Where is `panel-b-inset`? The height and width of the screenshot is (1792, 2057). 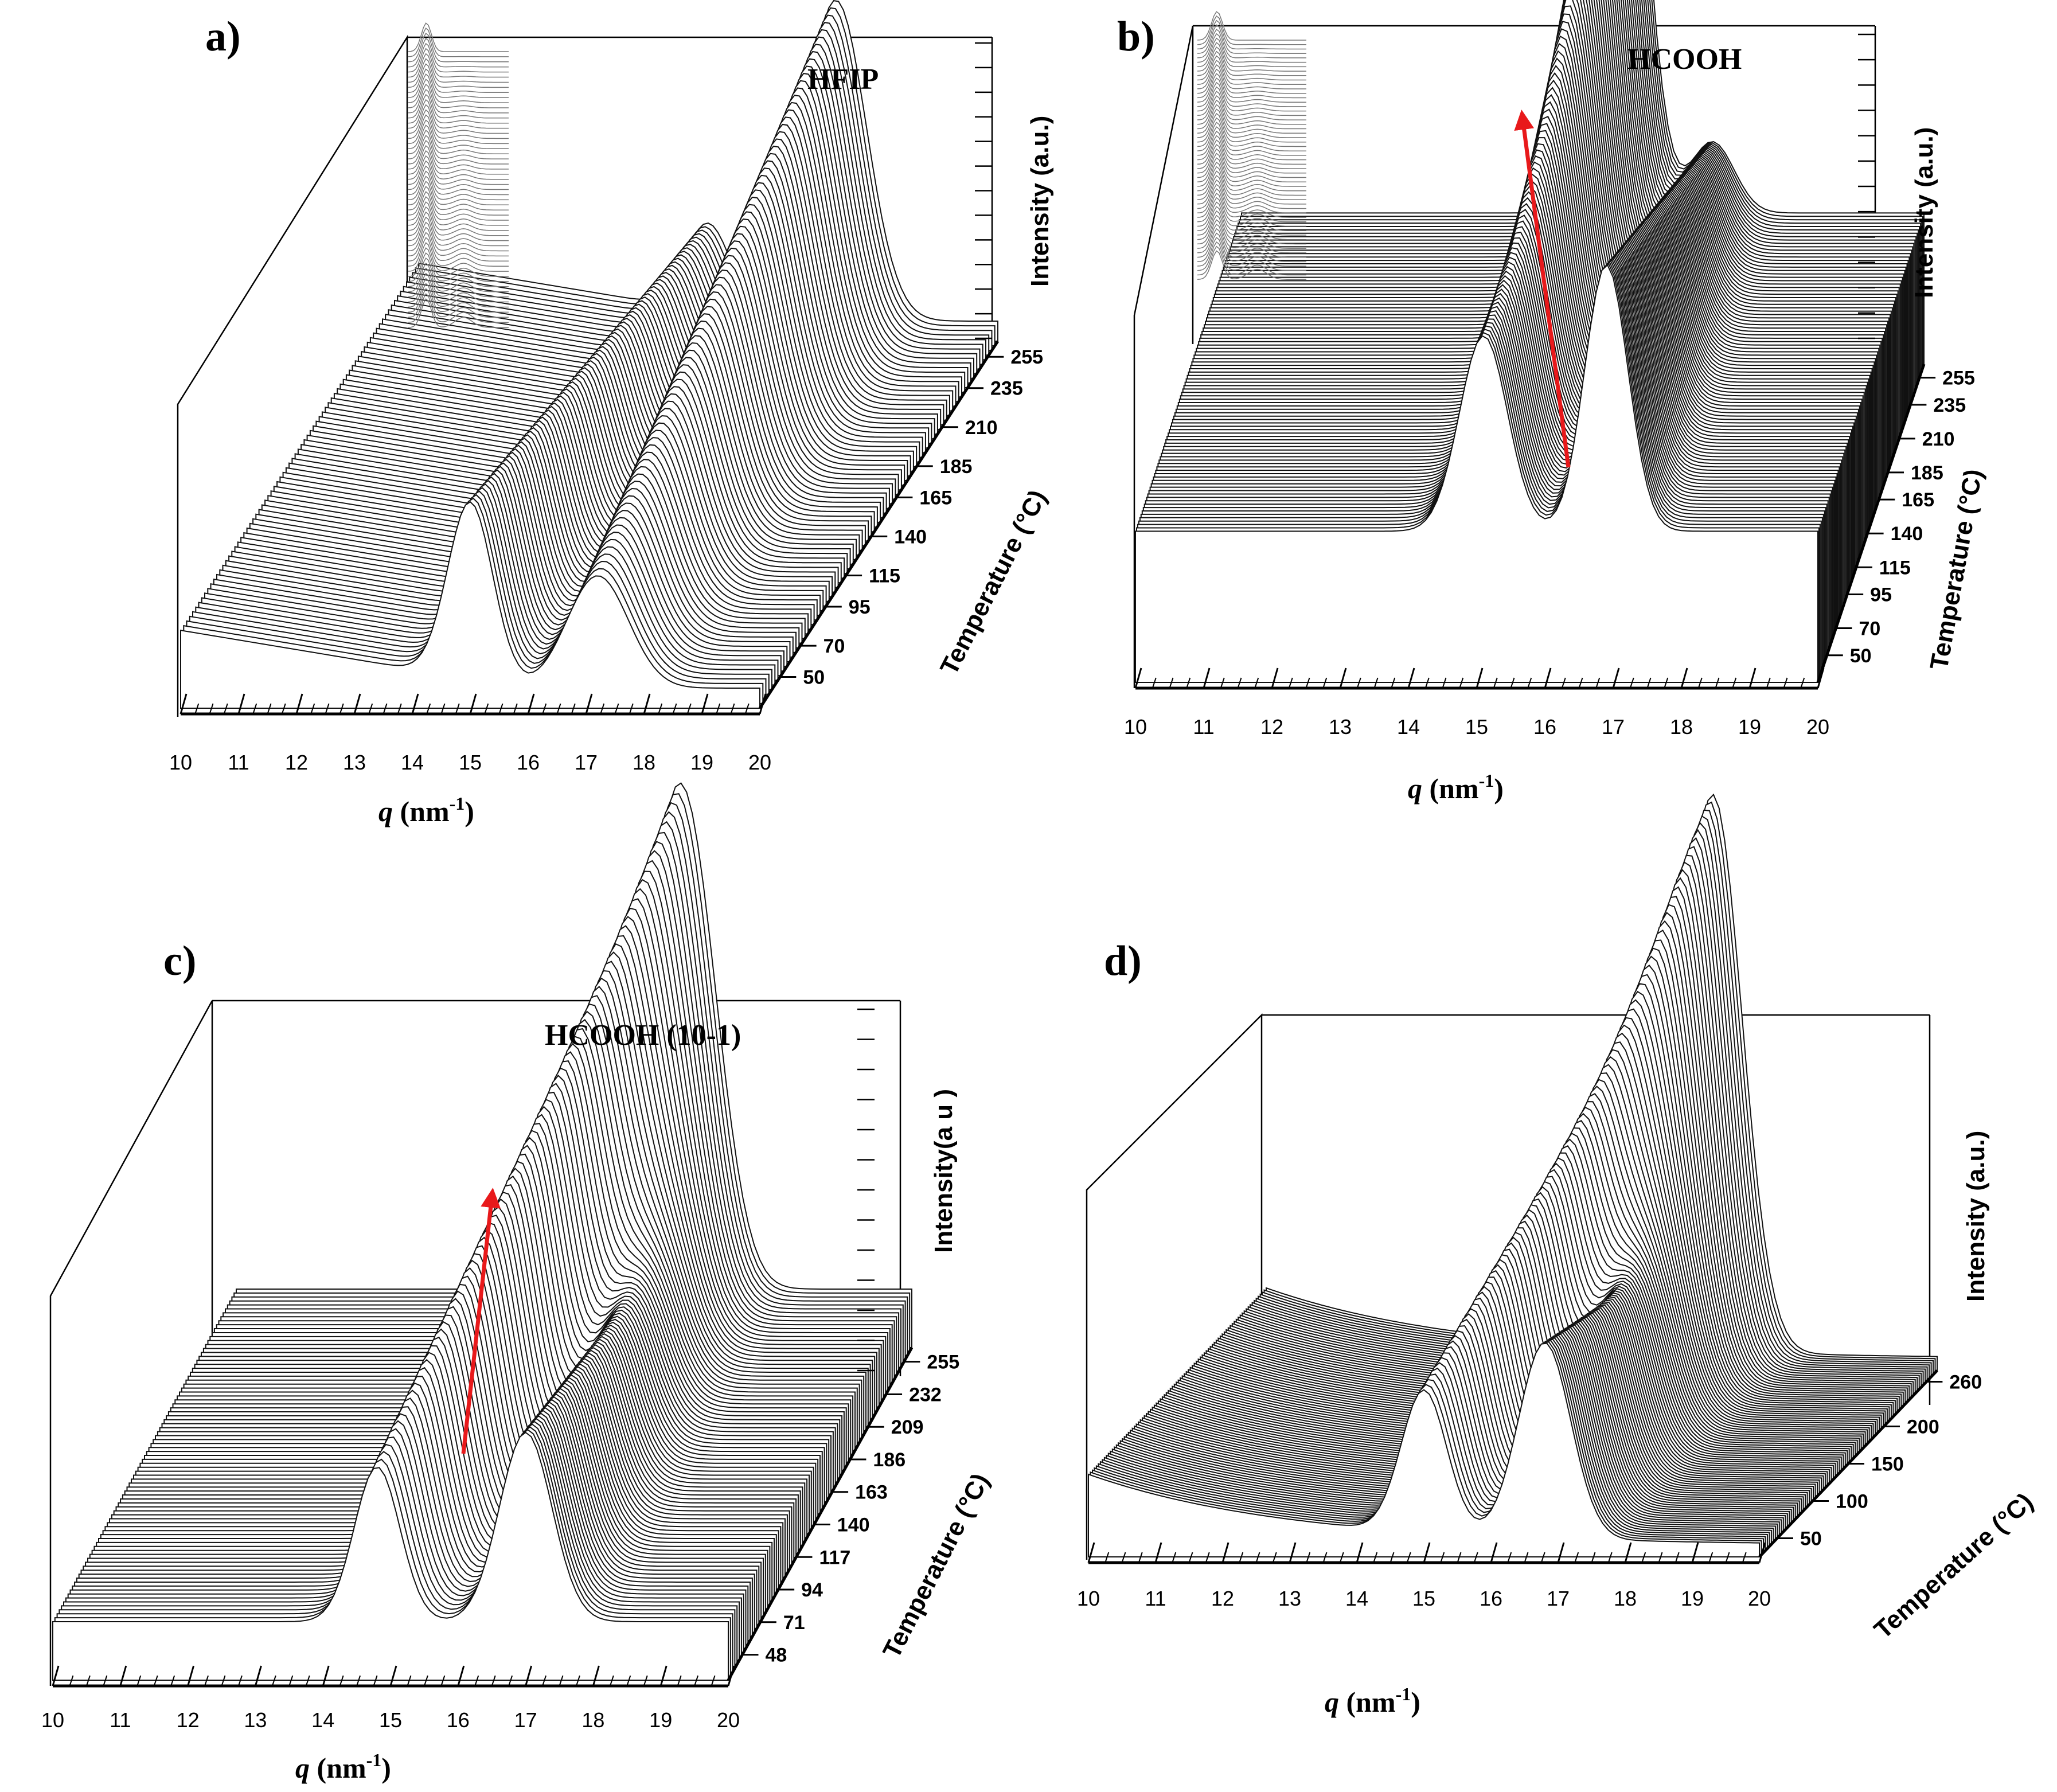
panel-b-inset is located at coordinates (1251, 145).